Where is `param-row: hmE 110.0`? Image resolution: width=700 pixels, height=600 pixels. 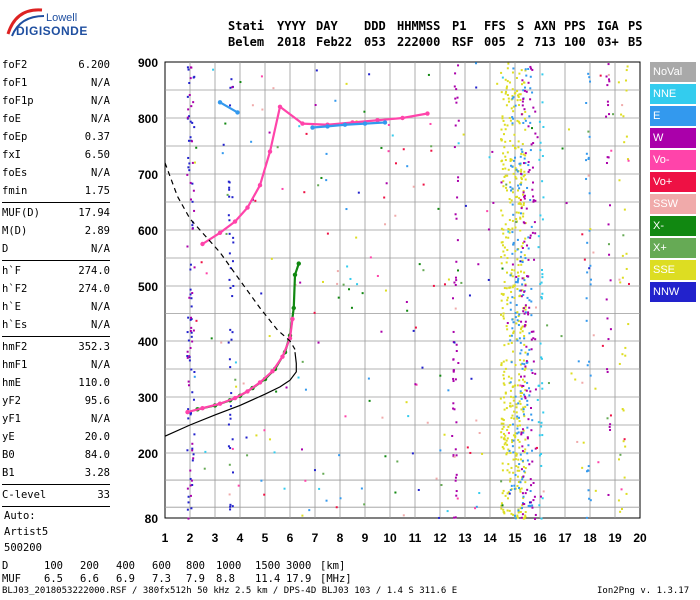
param-row: hmE 110.0 is located at coordinates (56, 383).